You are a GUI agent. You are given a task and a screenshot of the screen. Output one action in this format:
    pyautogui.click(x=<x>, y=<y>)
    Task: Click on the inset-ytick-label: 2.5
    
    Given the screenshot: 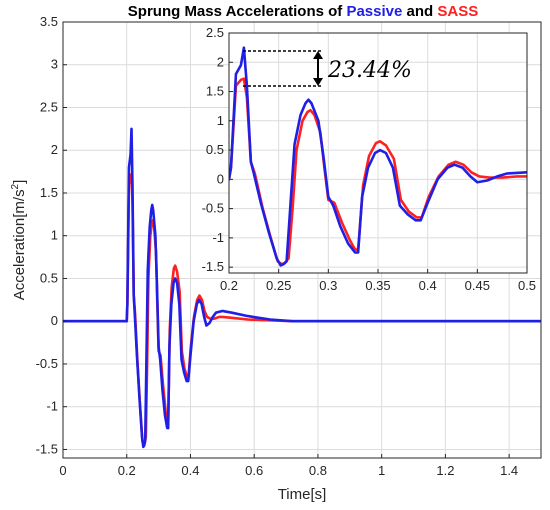 What is the action you would take?
    pyautogui.click(x=215, y=32)
    